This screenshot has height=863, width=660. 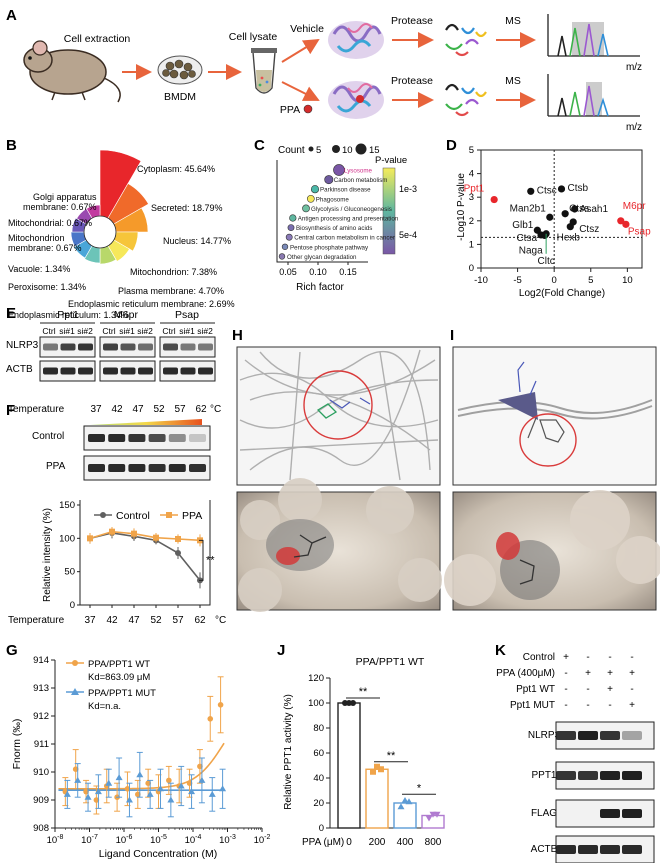 I want to click on protein-vehicle, so click(x=356, y=40).